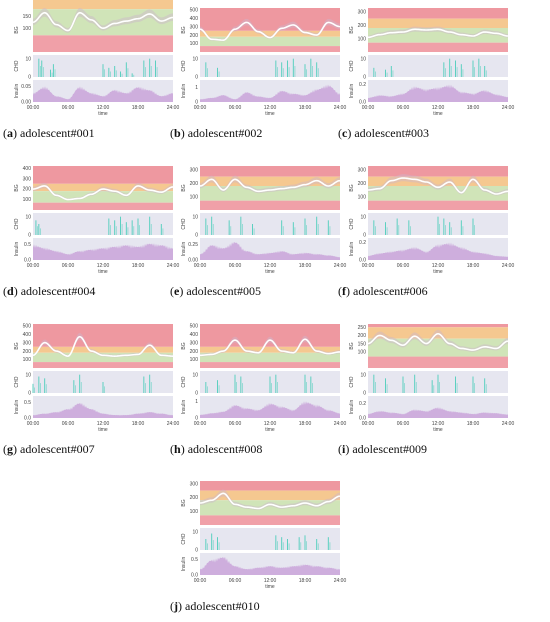 This screenshot has width=550, height=622. What do you see at coordinates (362, 404) in the screenshot?
I see `insulin-tick-label: 0.2` at bounding box center [362, 404].